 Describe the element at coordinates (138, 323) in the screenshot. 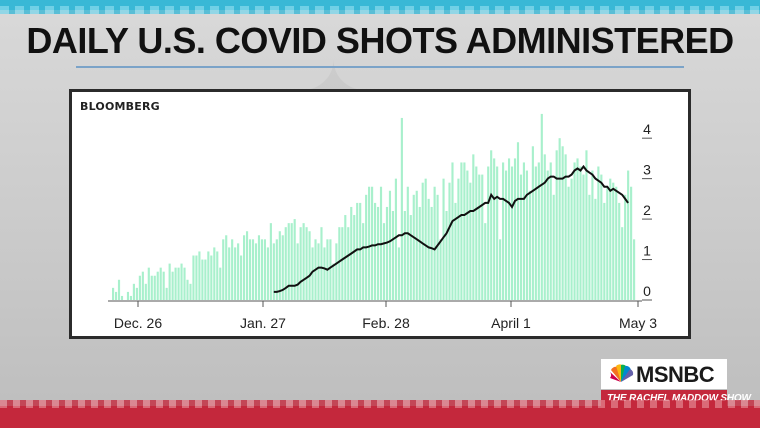

I see `x-tick-label: Dec. 26` at that location.